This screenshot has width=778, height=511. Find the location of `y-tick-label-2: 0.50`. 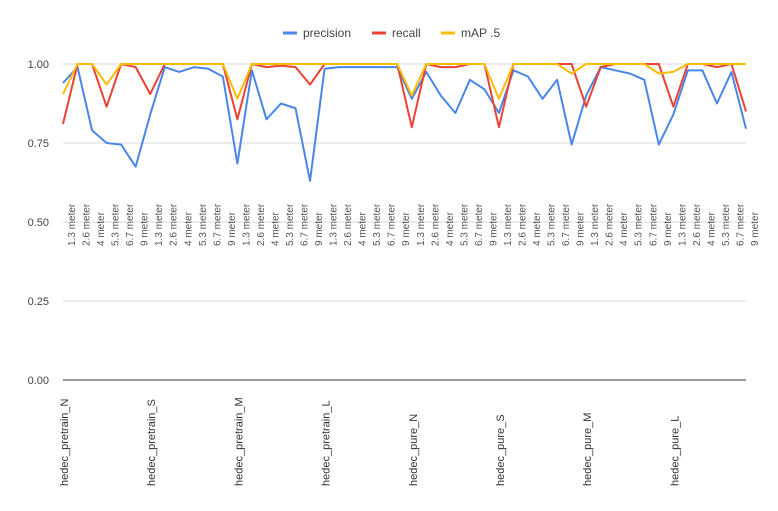

y-tick-label-2: 0.50 is located at coordinates (38, 223).